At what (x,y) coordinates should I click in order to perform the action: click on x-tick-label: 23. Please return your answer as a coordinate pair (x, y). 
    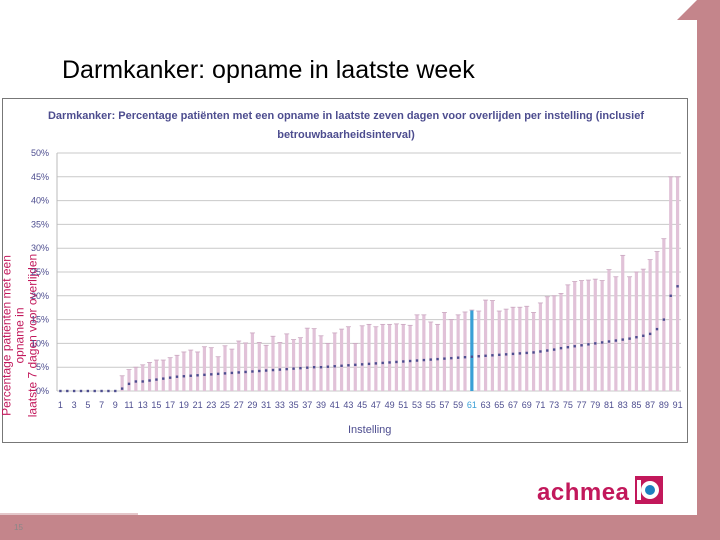
    Looking at the image, I should click on (211, 405).